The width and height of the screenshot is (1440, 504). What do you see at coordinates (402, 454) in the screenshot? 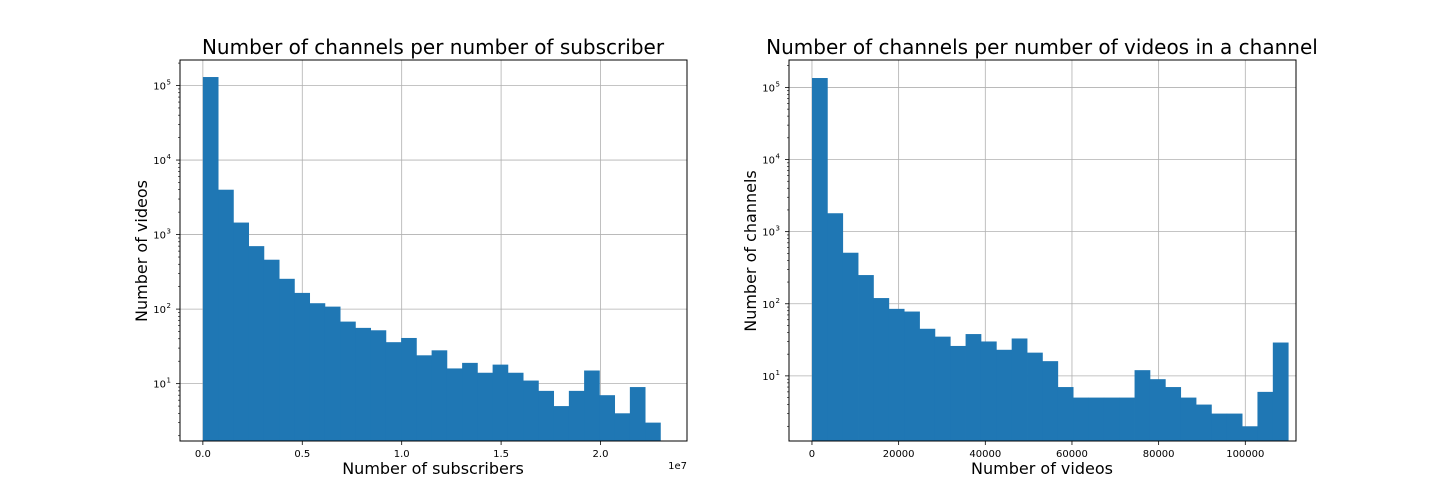
I see `x-tick-label: 1.0` at bounding box center [402, 454].